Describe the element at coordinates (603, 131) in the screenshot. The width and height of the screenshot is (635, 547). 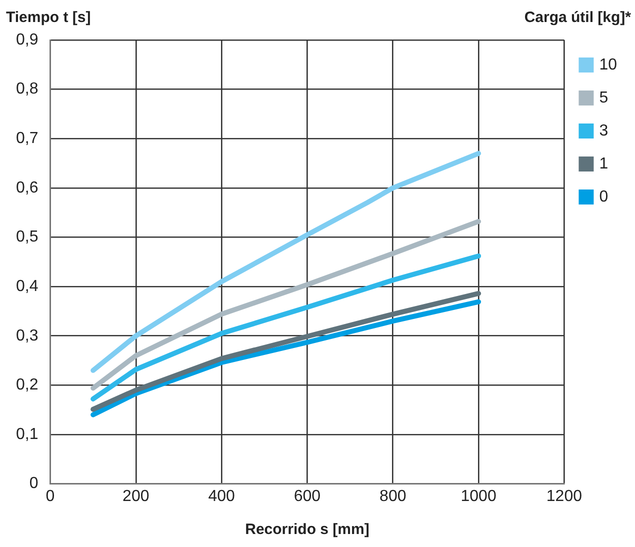
I see `legend-label: 3` at that location.